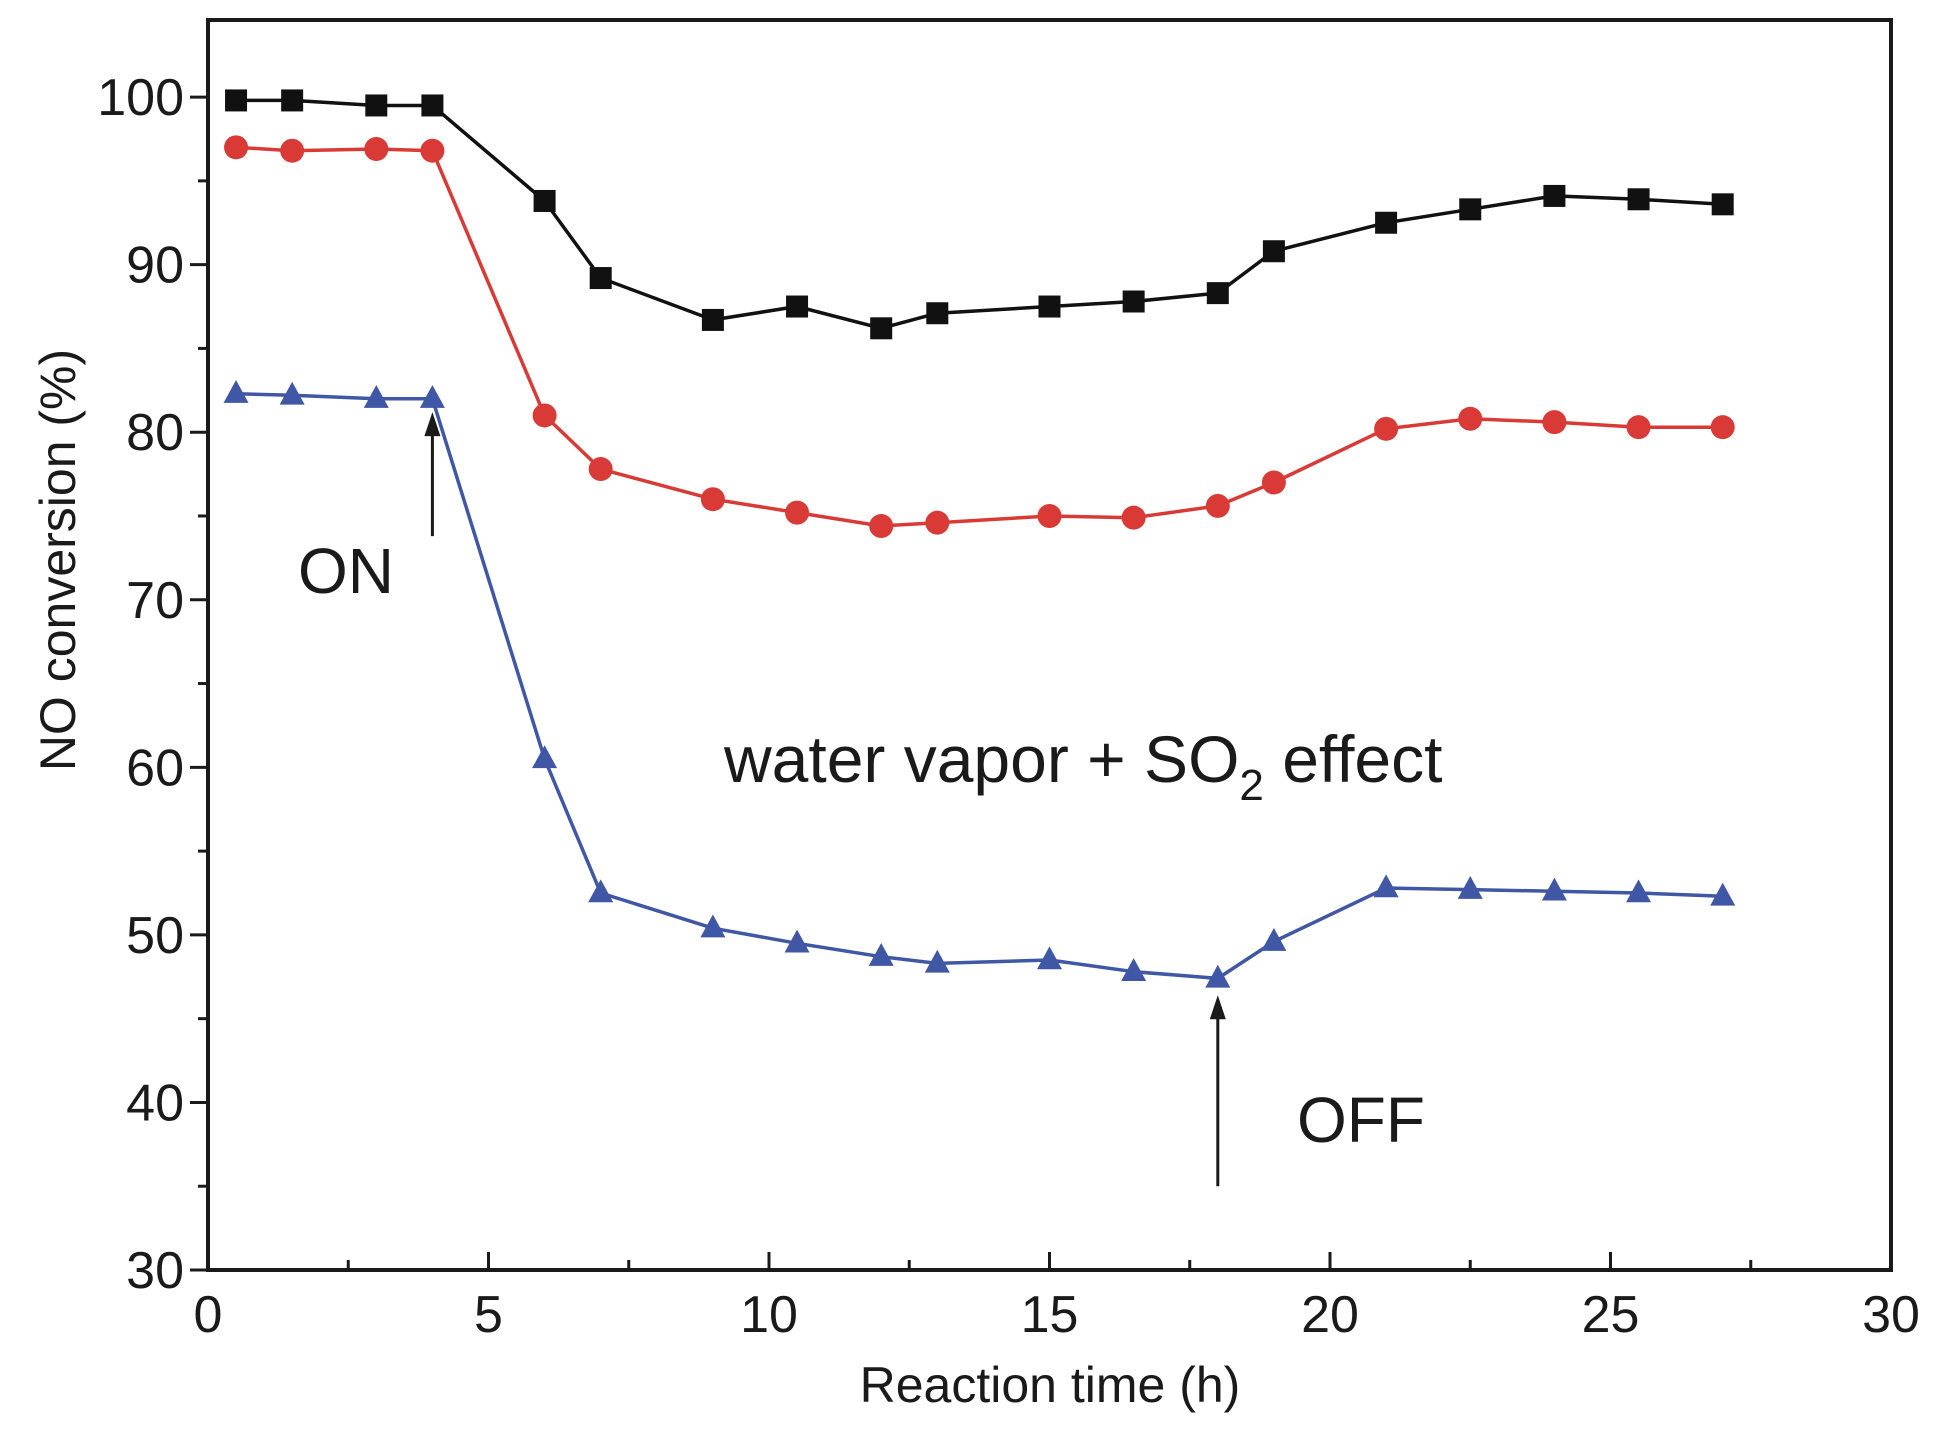 The height and width of the screenshot is (1430, 1939). What do you see at coordinates (1050, 1315) in the screenshot?
I see `x-tick-label: 15` at bounding box center [1050, 1315].